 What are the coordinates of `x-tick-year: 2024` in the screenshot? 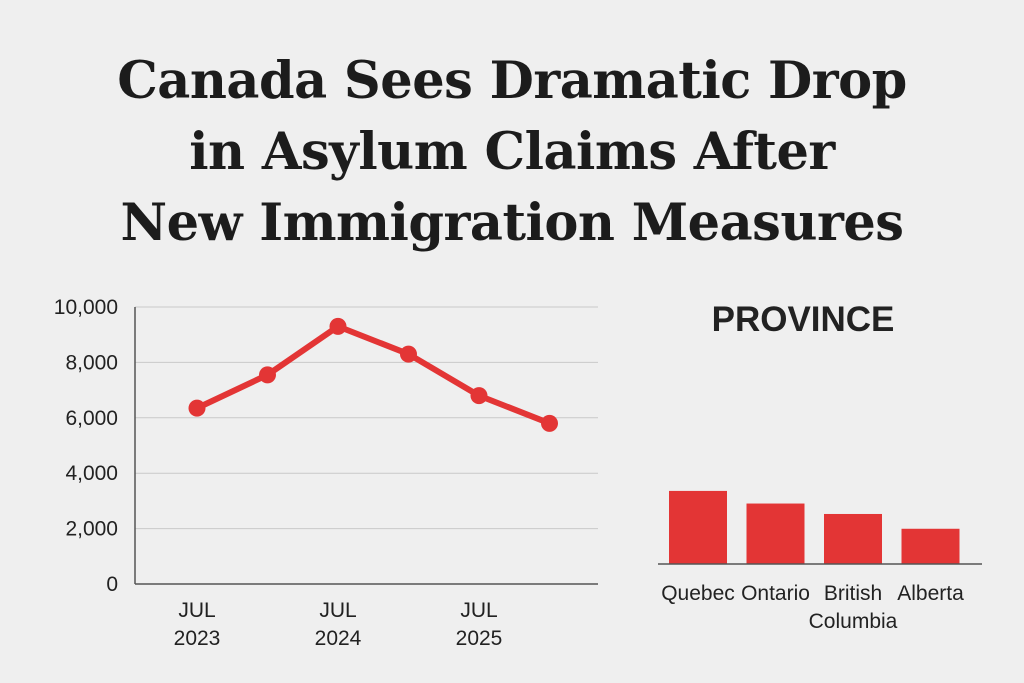 It's located at (338, 638).